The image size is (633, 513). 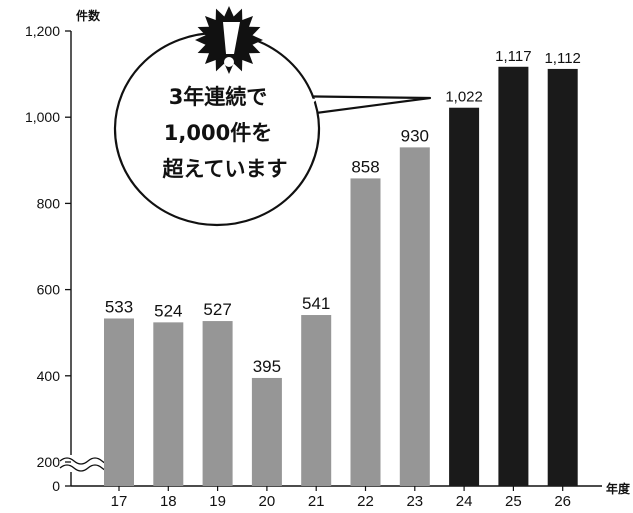 What do you see at coordinates (218, 97) in the screenshot?
I see `callout-line-1: 3年連続で` at bounding box center [218, 97].